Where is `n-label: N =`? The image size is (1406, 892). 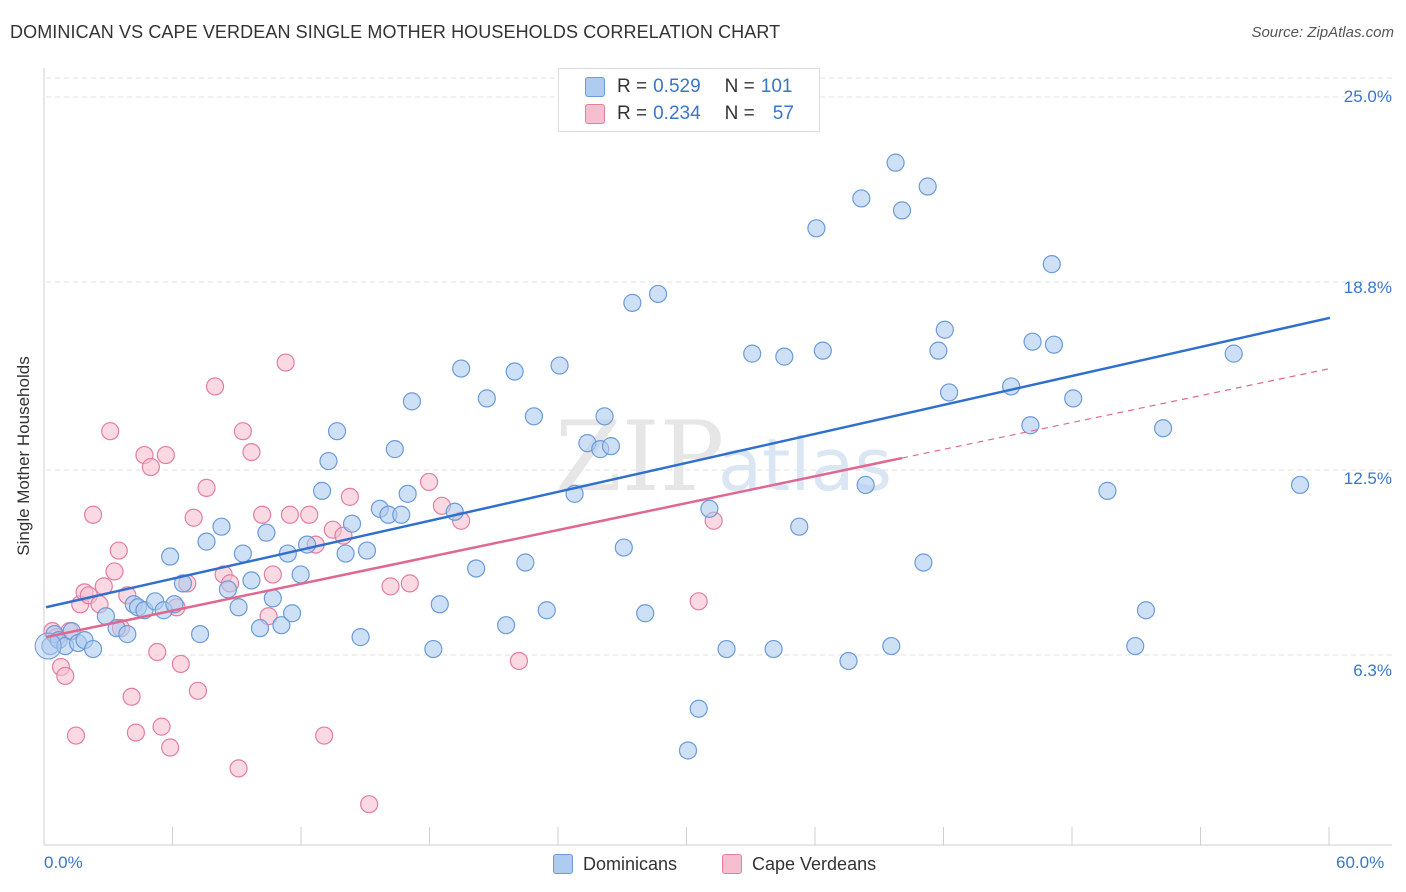
n-label: N = is located at coordinates (739, 113).